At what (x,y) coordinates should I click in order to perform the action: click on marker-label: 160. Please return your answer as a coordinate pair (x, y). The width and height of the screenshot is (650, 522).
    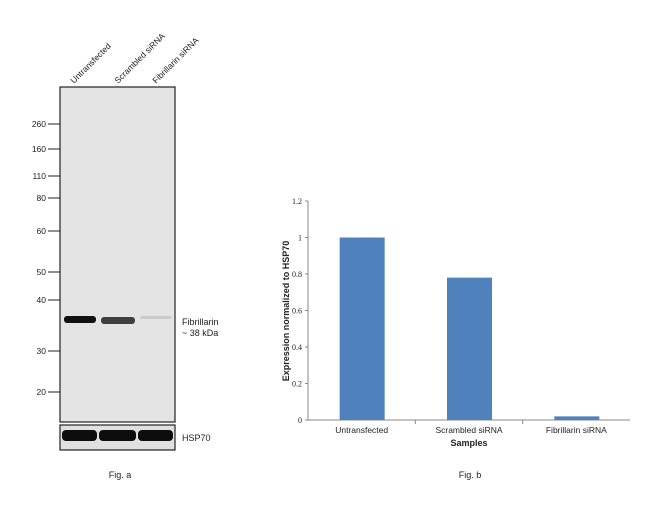
    Looking at the image, I should click on (39, 149).